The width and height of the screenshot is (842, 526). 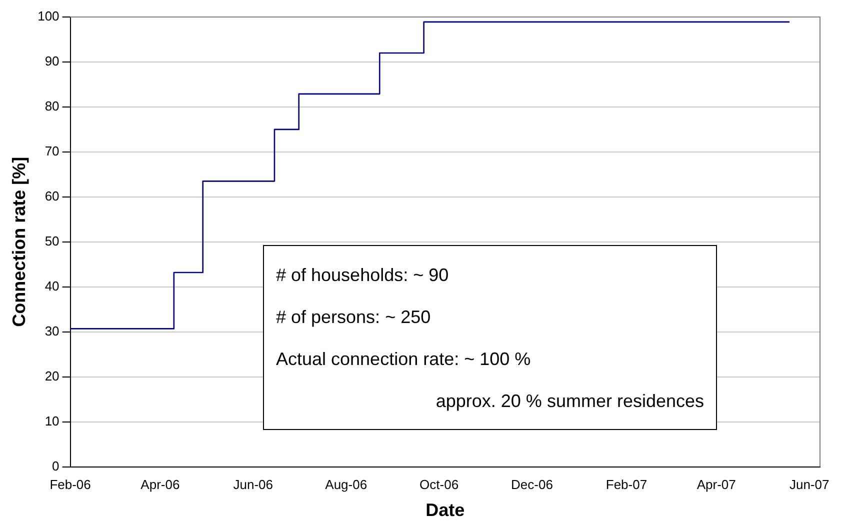 I want to click on y-tick-label: 10, so click(x=52, y=420).